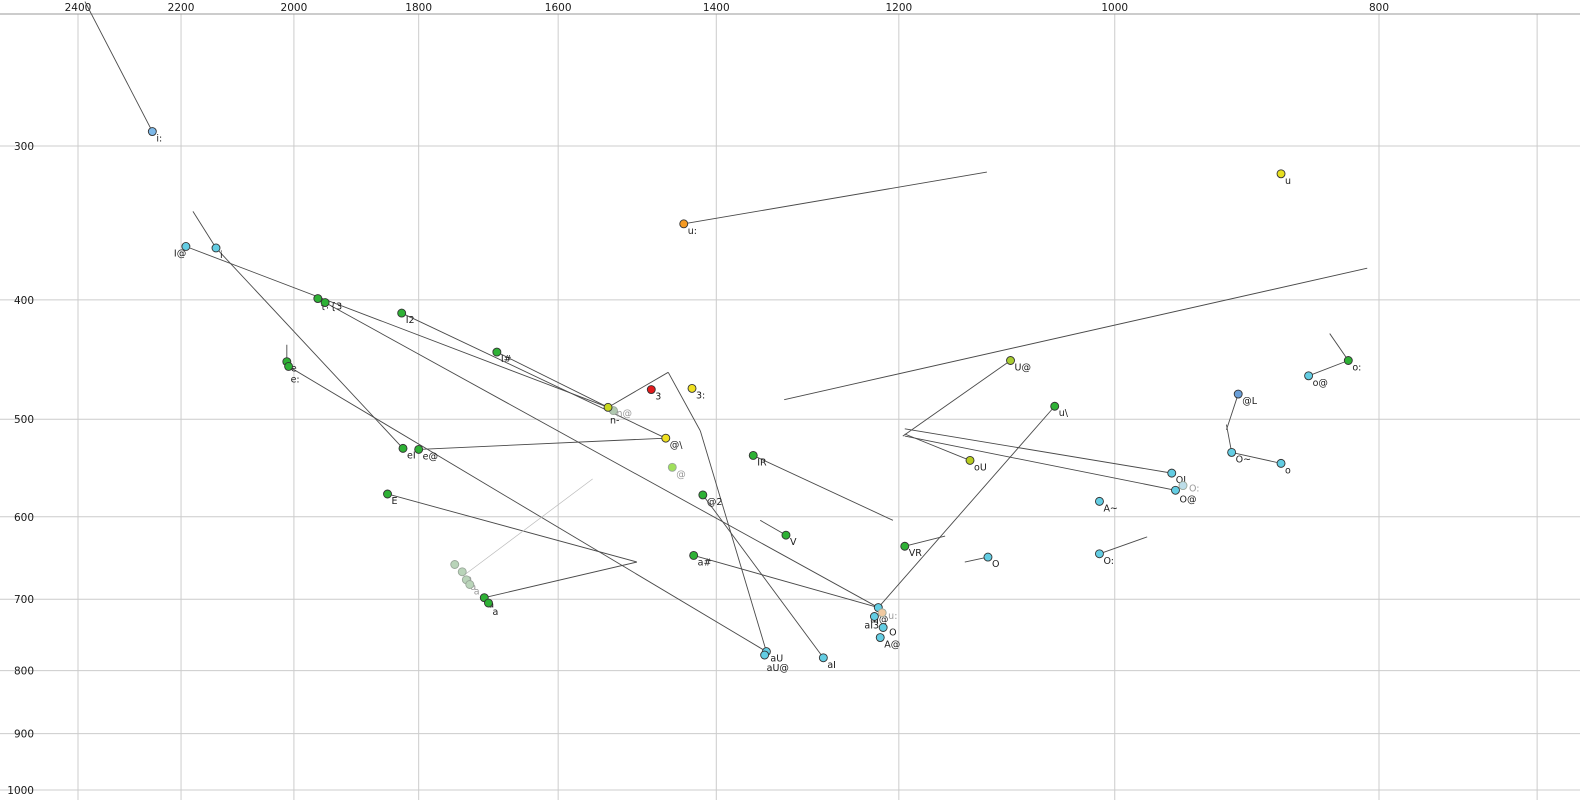 The height and width of the screenshot is (800, 1580). I want to click on point-label: aI3, so click(871, 626).